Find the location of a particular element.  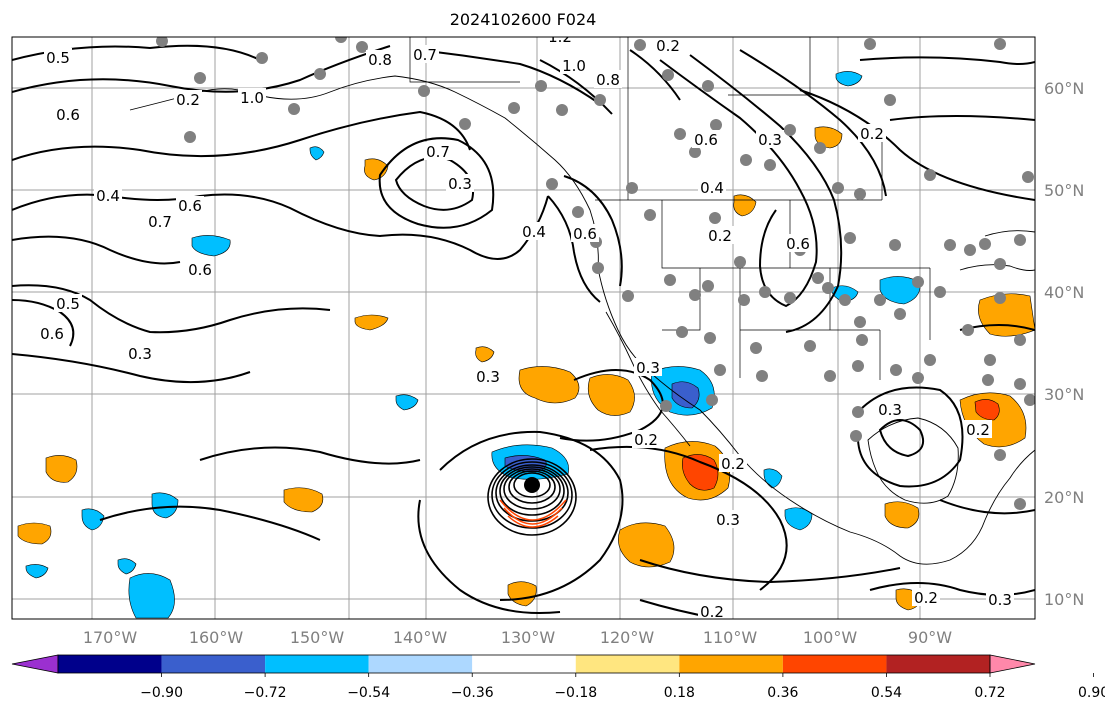

colorbar-tick-label: −0.54 is located at coordinates (368, 693).